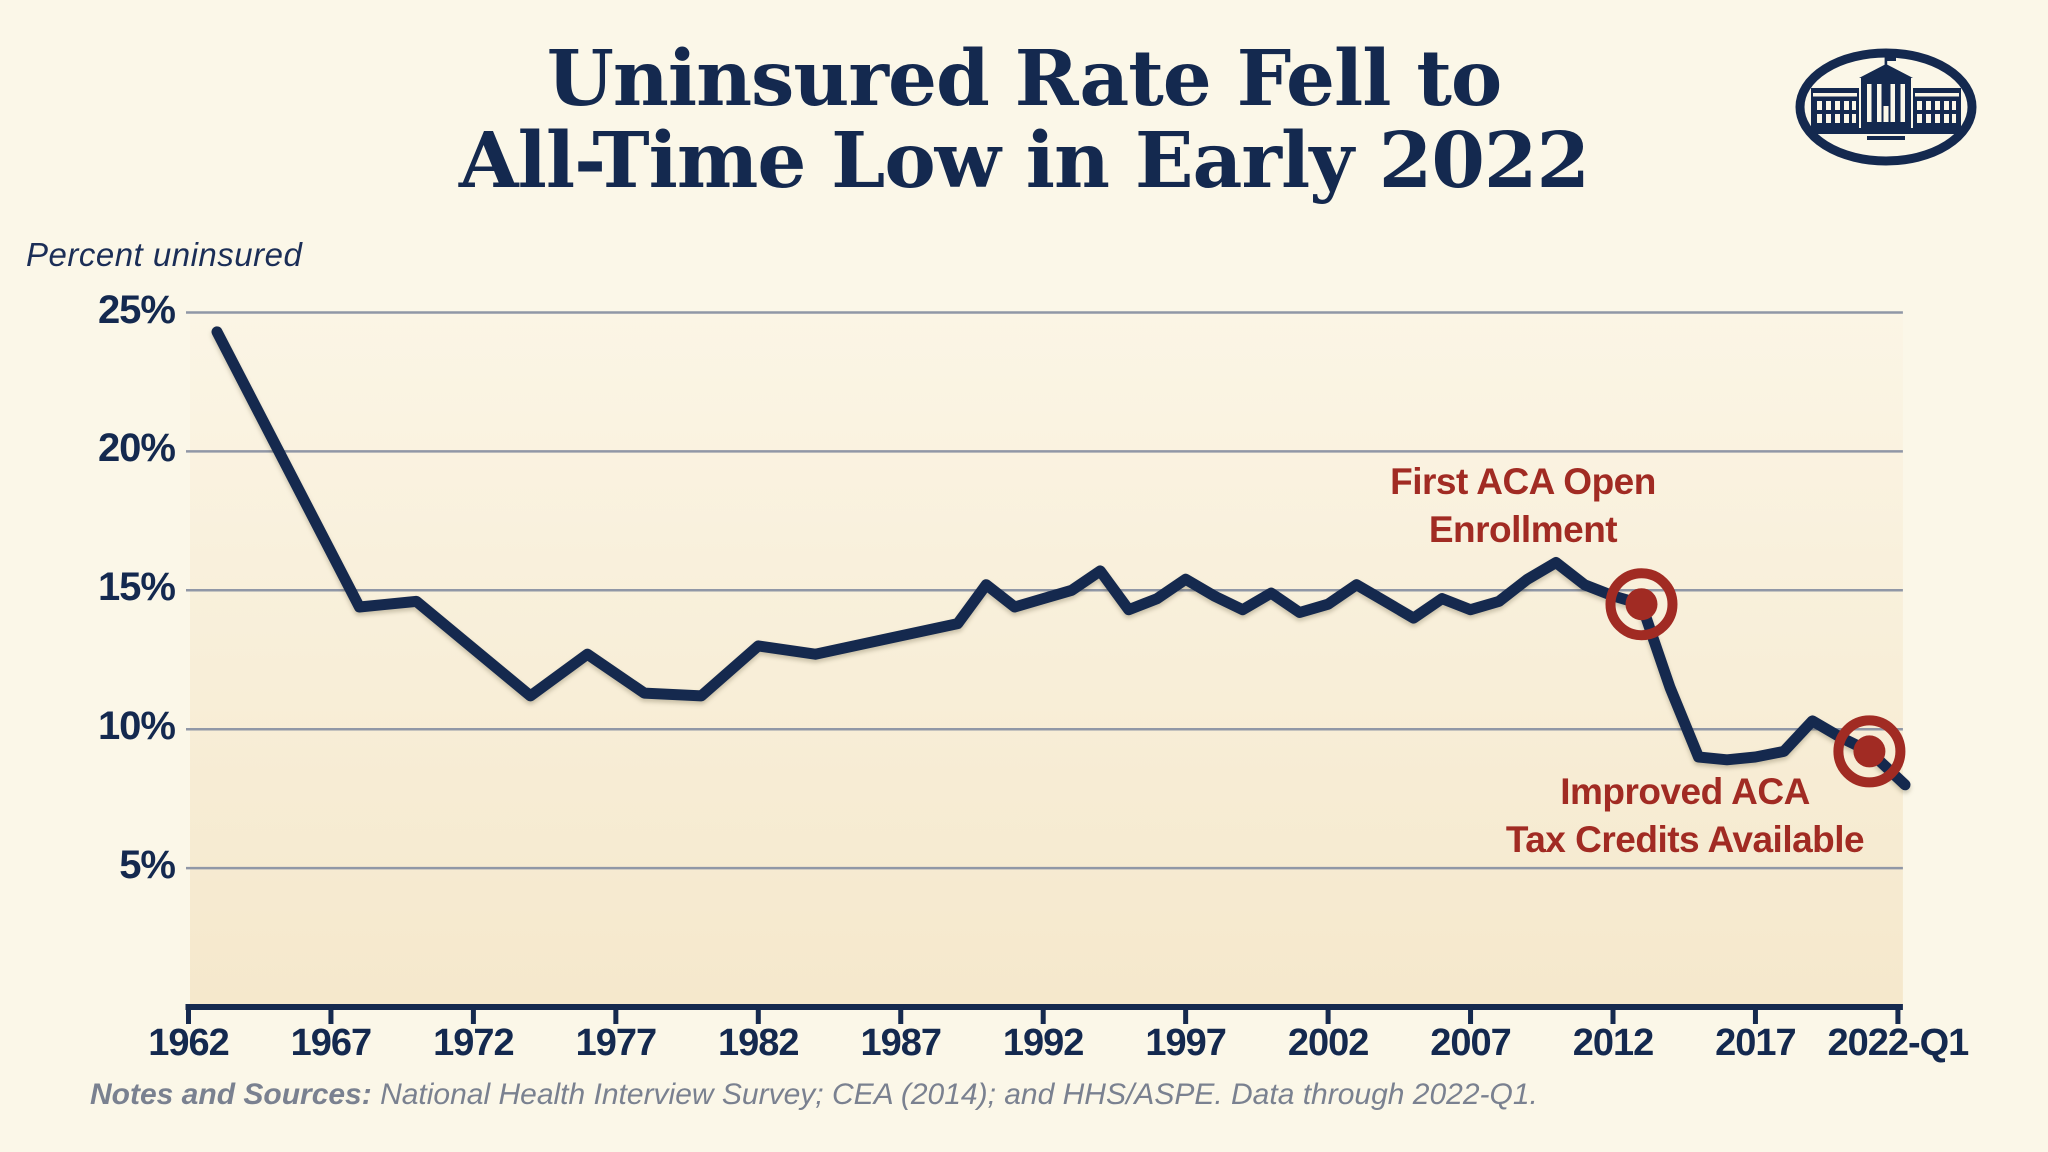 The image size is (2048, 1152). I want to click on title-line-1: Uninsured Rate Fell to, so click(1024, 79).